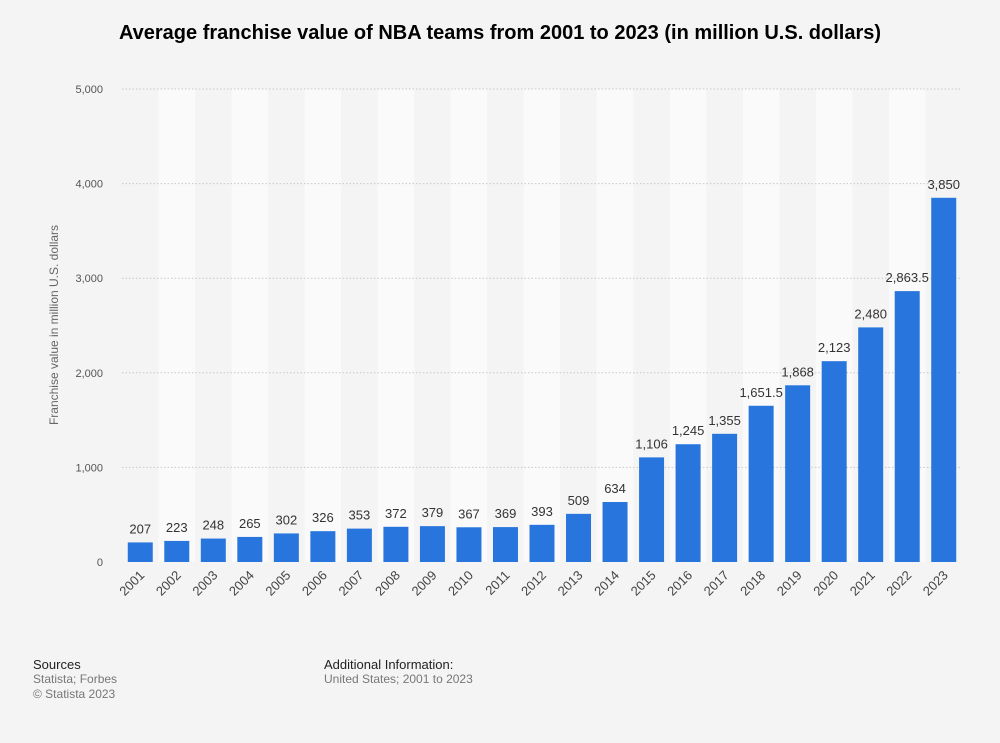  I want to click on x-tick-label: 2009, so click(423, 583).